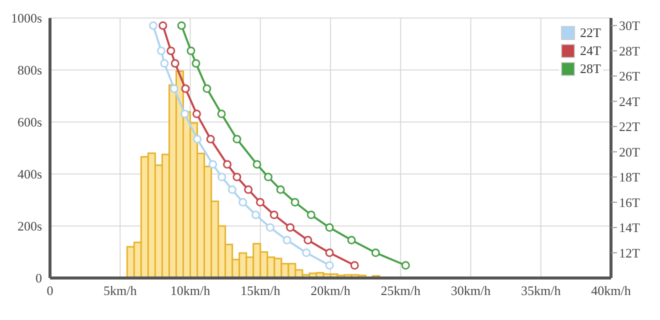 The width and height of the screenshot is (660, 320). Describe the element at coordinates (471, 290) in the screenshot. I see `x-tick-label: 30km/h` at that location.